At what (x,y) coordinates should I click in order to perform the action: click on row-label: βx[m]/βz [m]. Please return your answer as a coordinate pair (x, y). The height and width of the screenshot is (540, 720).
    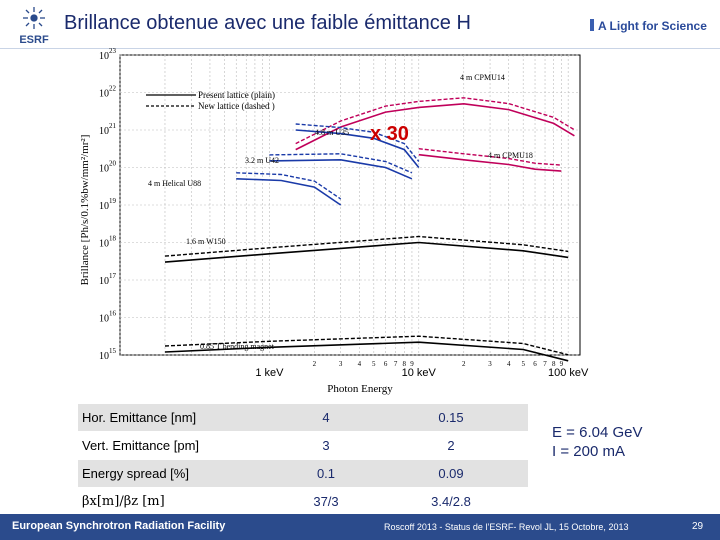
    Looking at the image, I should click on (178, 501).